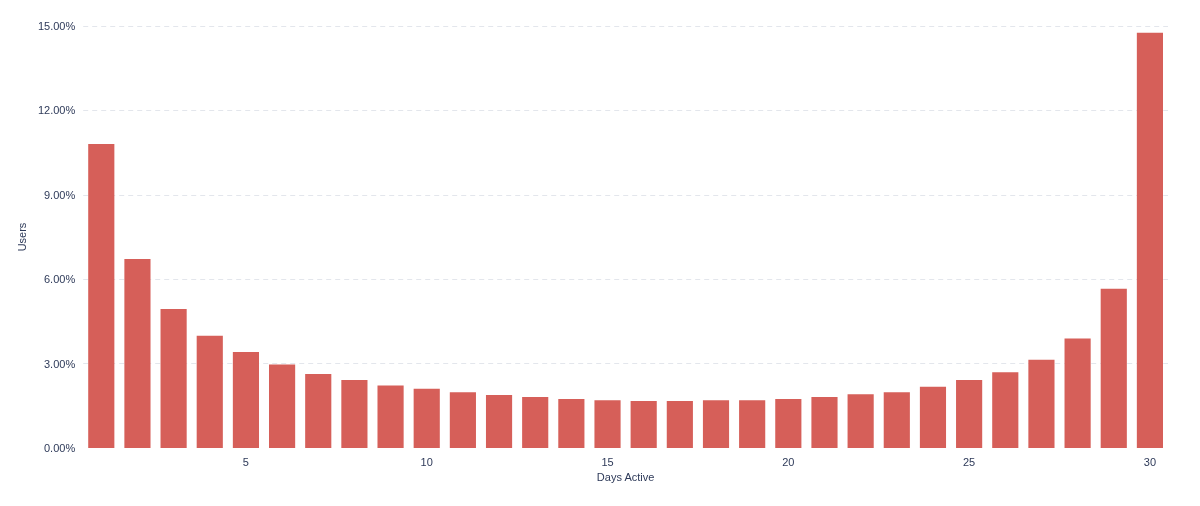 The height and width of the screenshot is (506, 1200). What do you see at coordinates (788, 461) in the screenshot?
I see `x-tick-label: 20` at bounding box center [788, 461].